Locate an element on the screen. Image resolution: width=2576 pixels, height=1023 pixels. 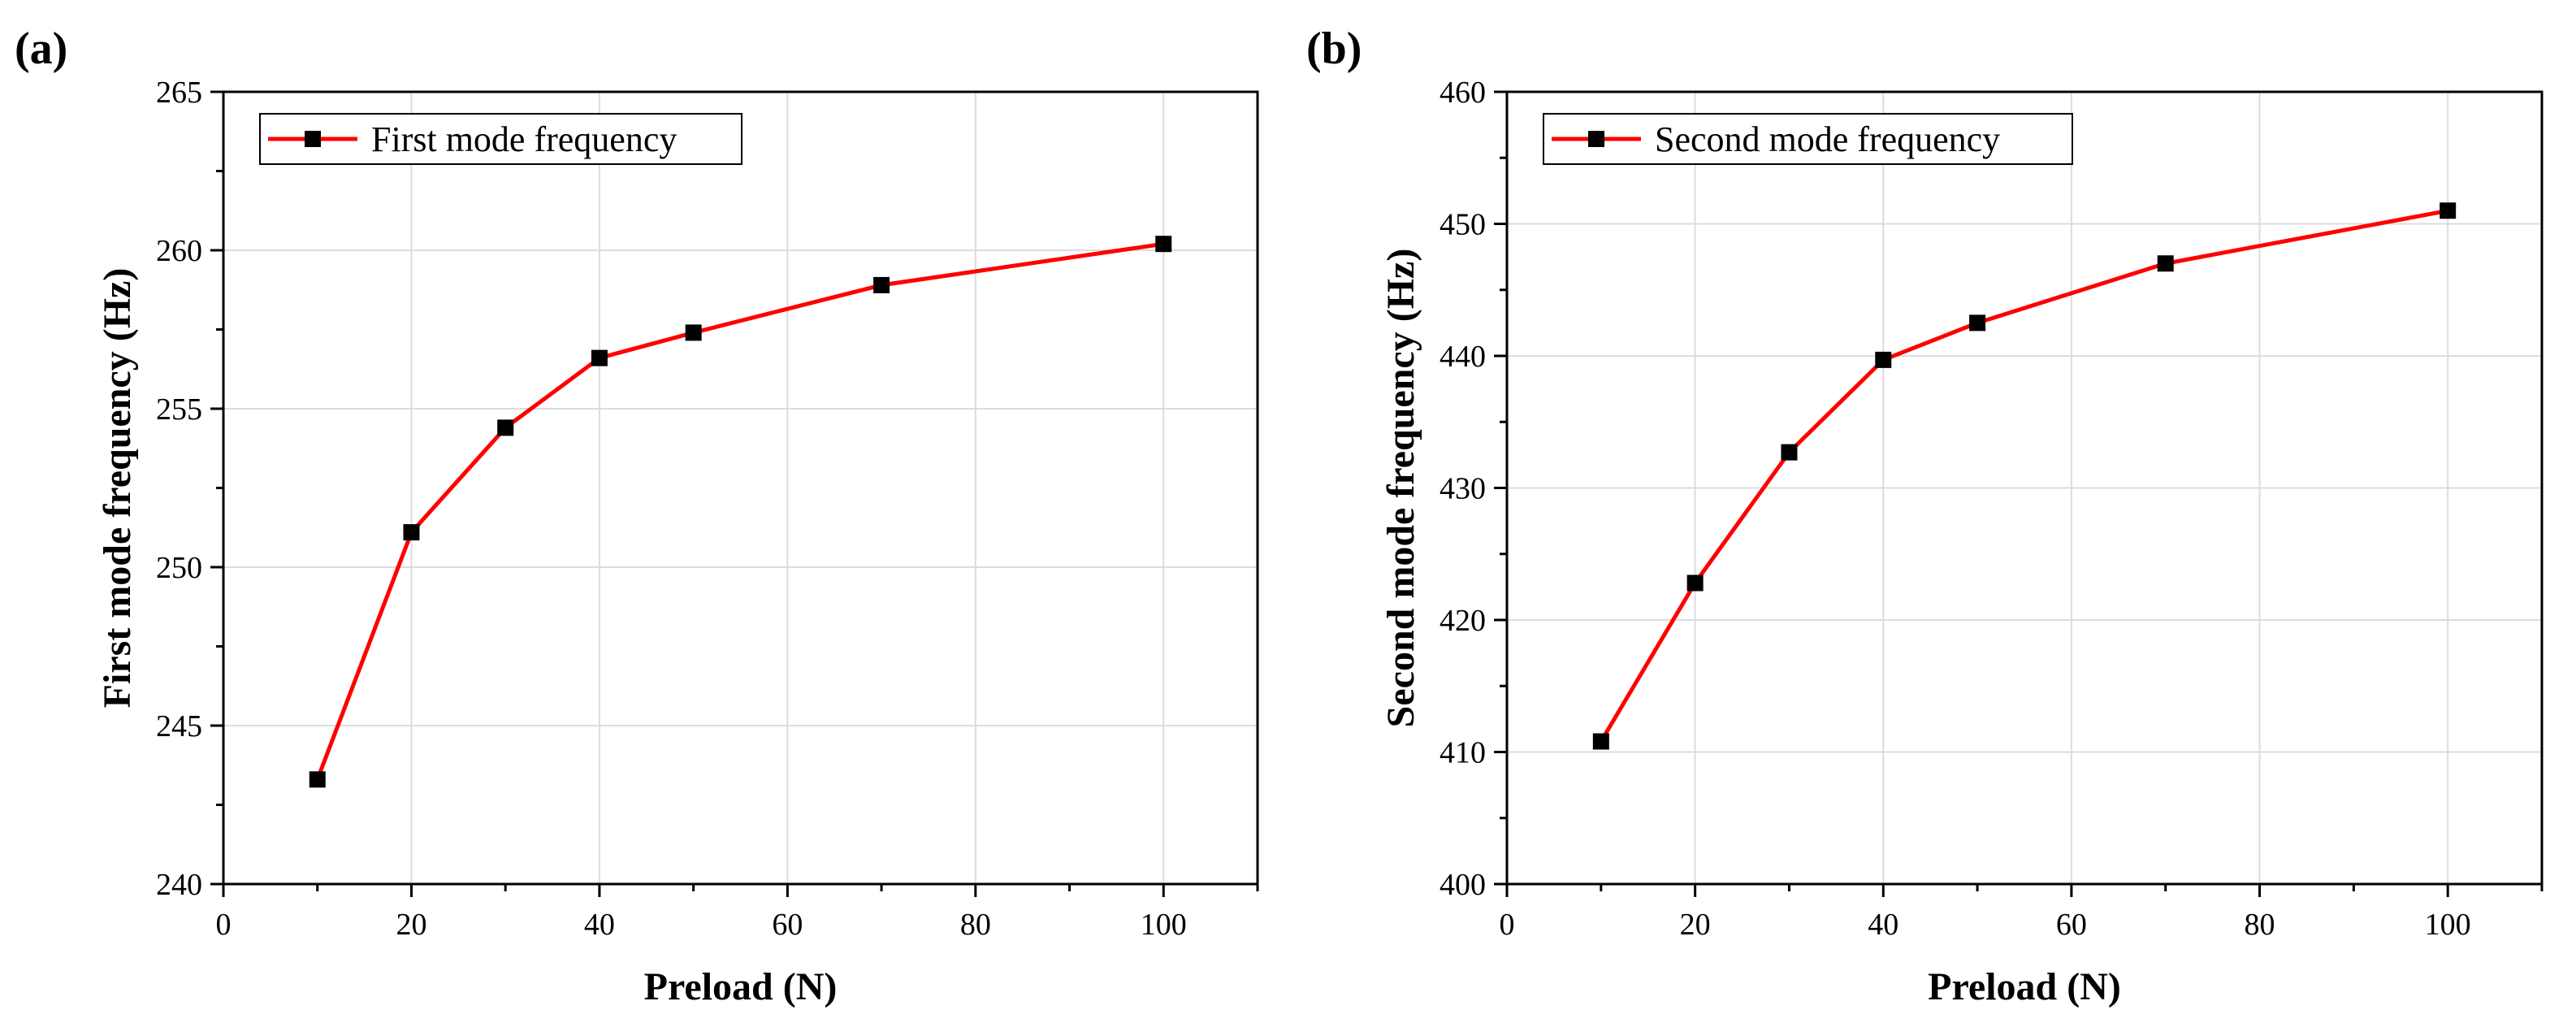
y-tick-label: 245 is located at coordinates (179, 726).